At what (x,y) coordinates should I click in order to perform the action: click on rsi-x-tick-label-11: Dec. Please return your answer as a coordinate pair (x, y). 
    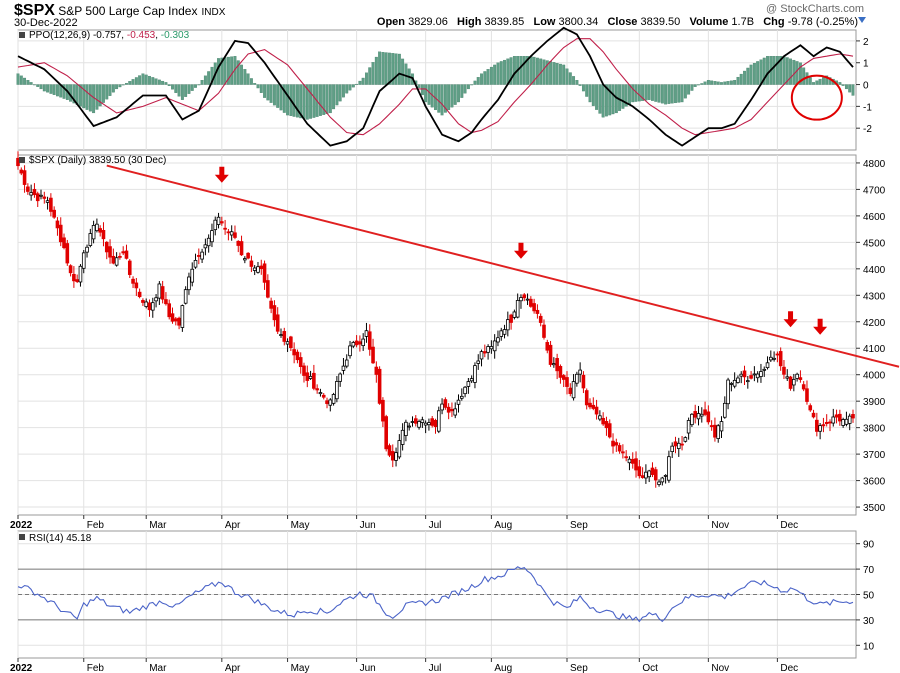
    Looking at the image, I should click on (789, 668).